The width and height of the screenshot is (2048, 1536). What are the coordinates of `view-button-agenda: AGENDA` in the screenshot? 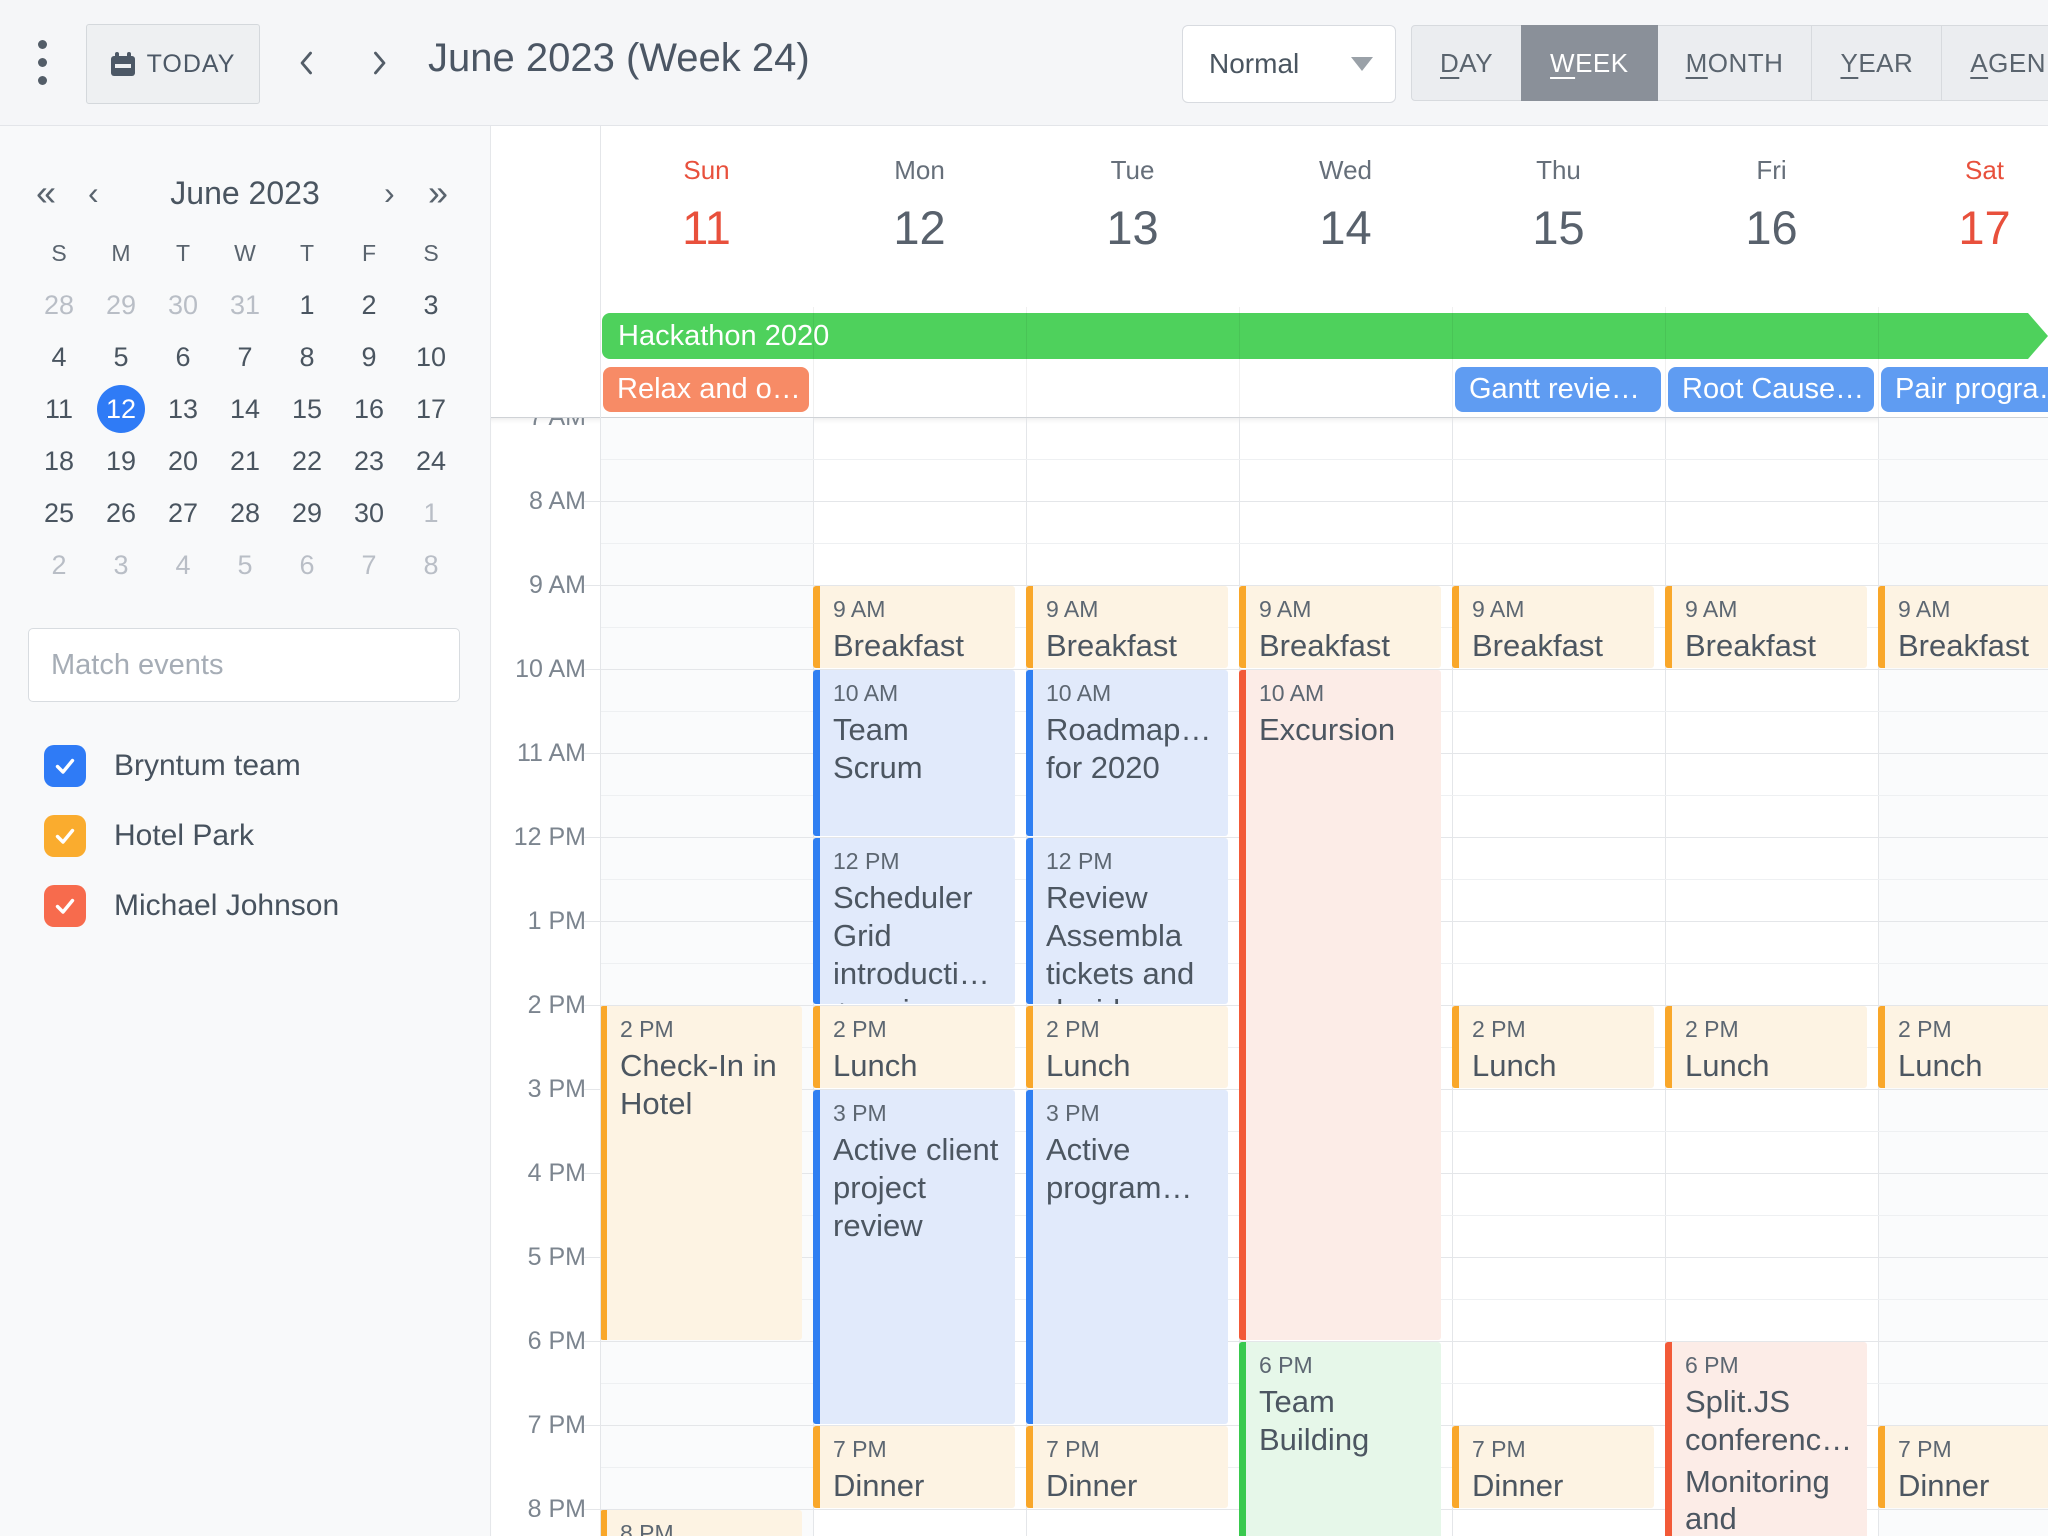 It's located at (1994, 63).